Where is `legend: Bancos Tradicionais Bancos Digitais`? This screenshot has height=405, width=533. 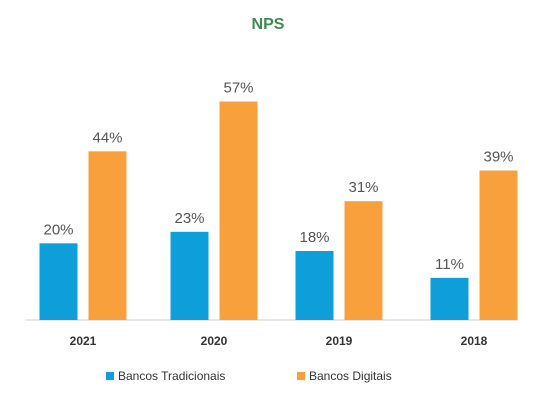 legend: Bancos Tradicionais Bancos Digitais is located at coordinates (249, 376).